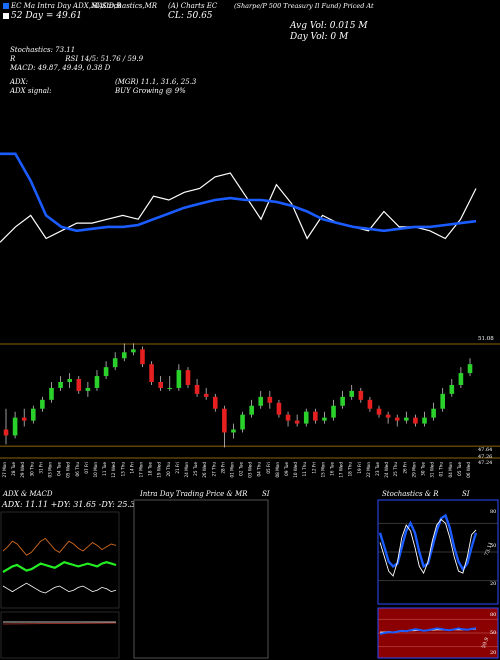 The height and width of the screenshot is (660, 500). Describe the element at coordinates (493, 546) in the screenshot. I see `stoch-tick-50: 50` at that location.